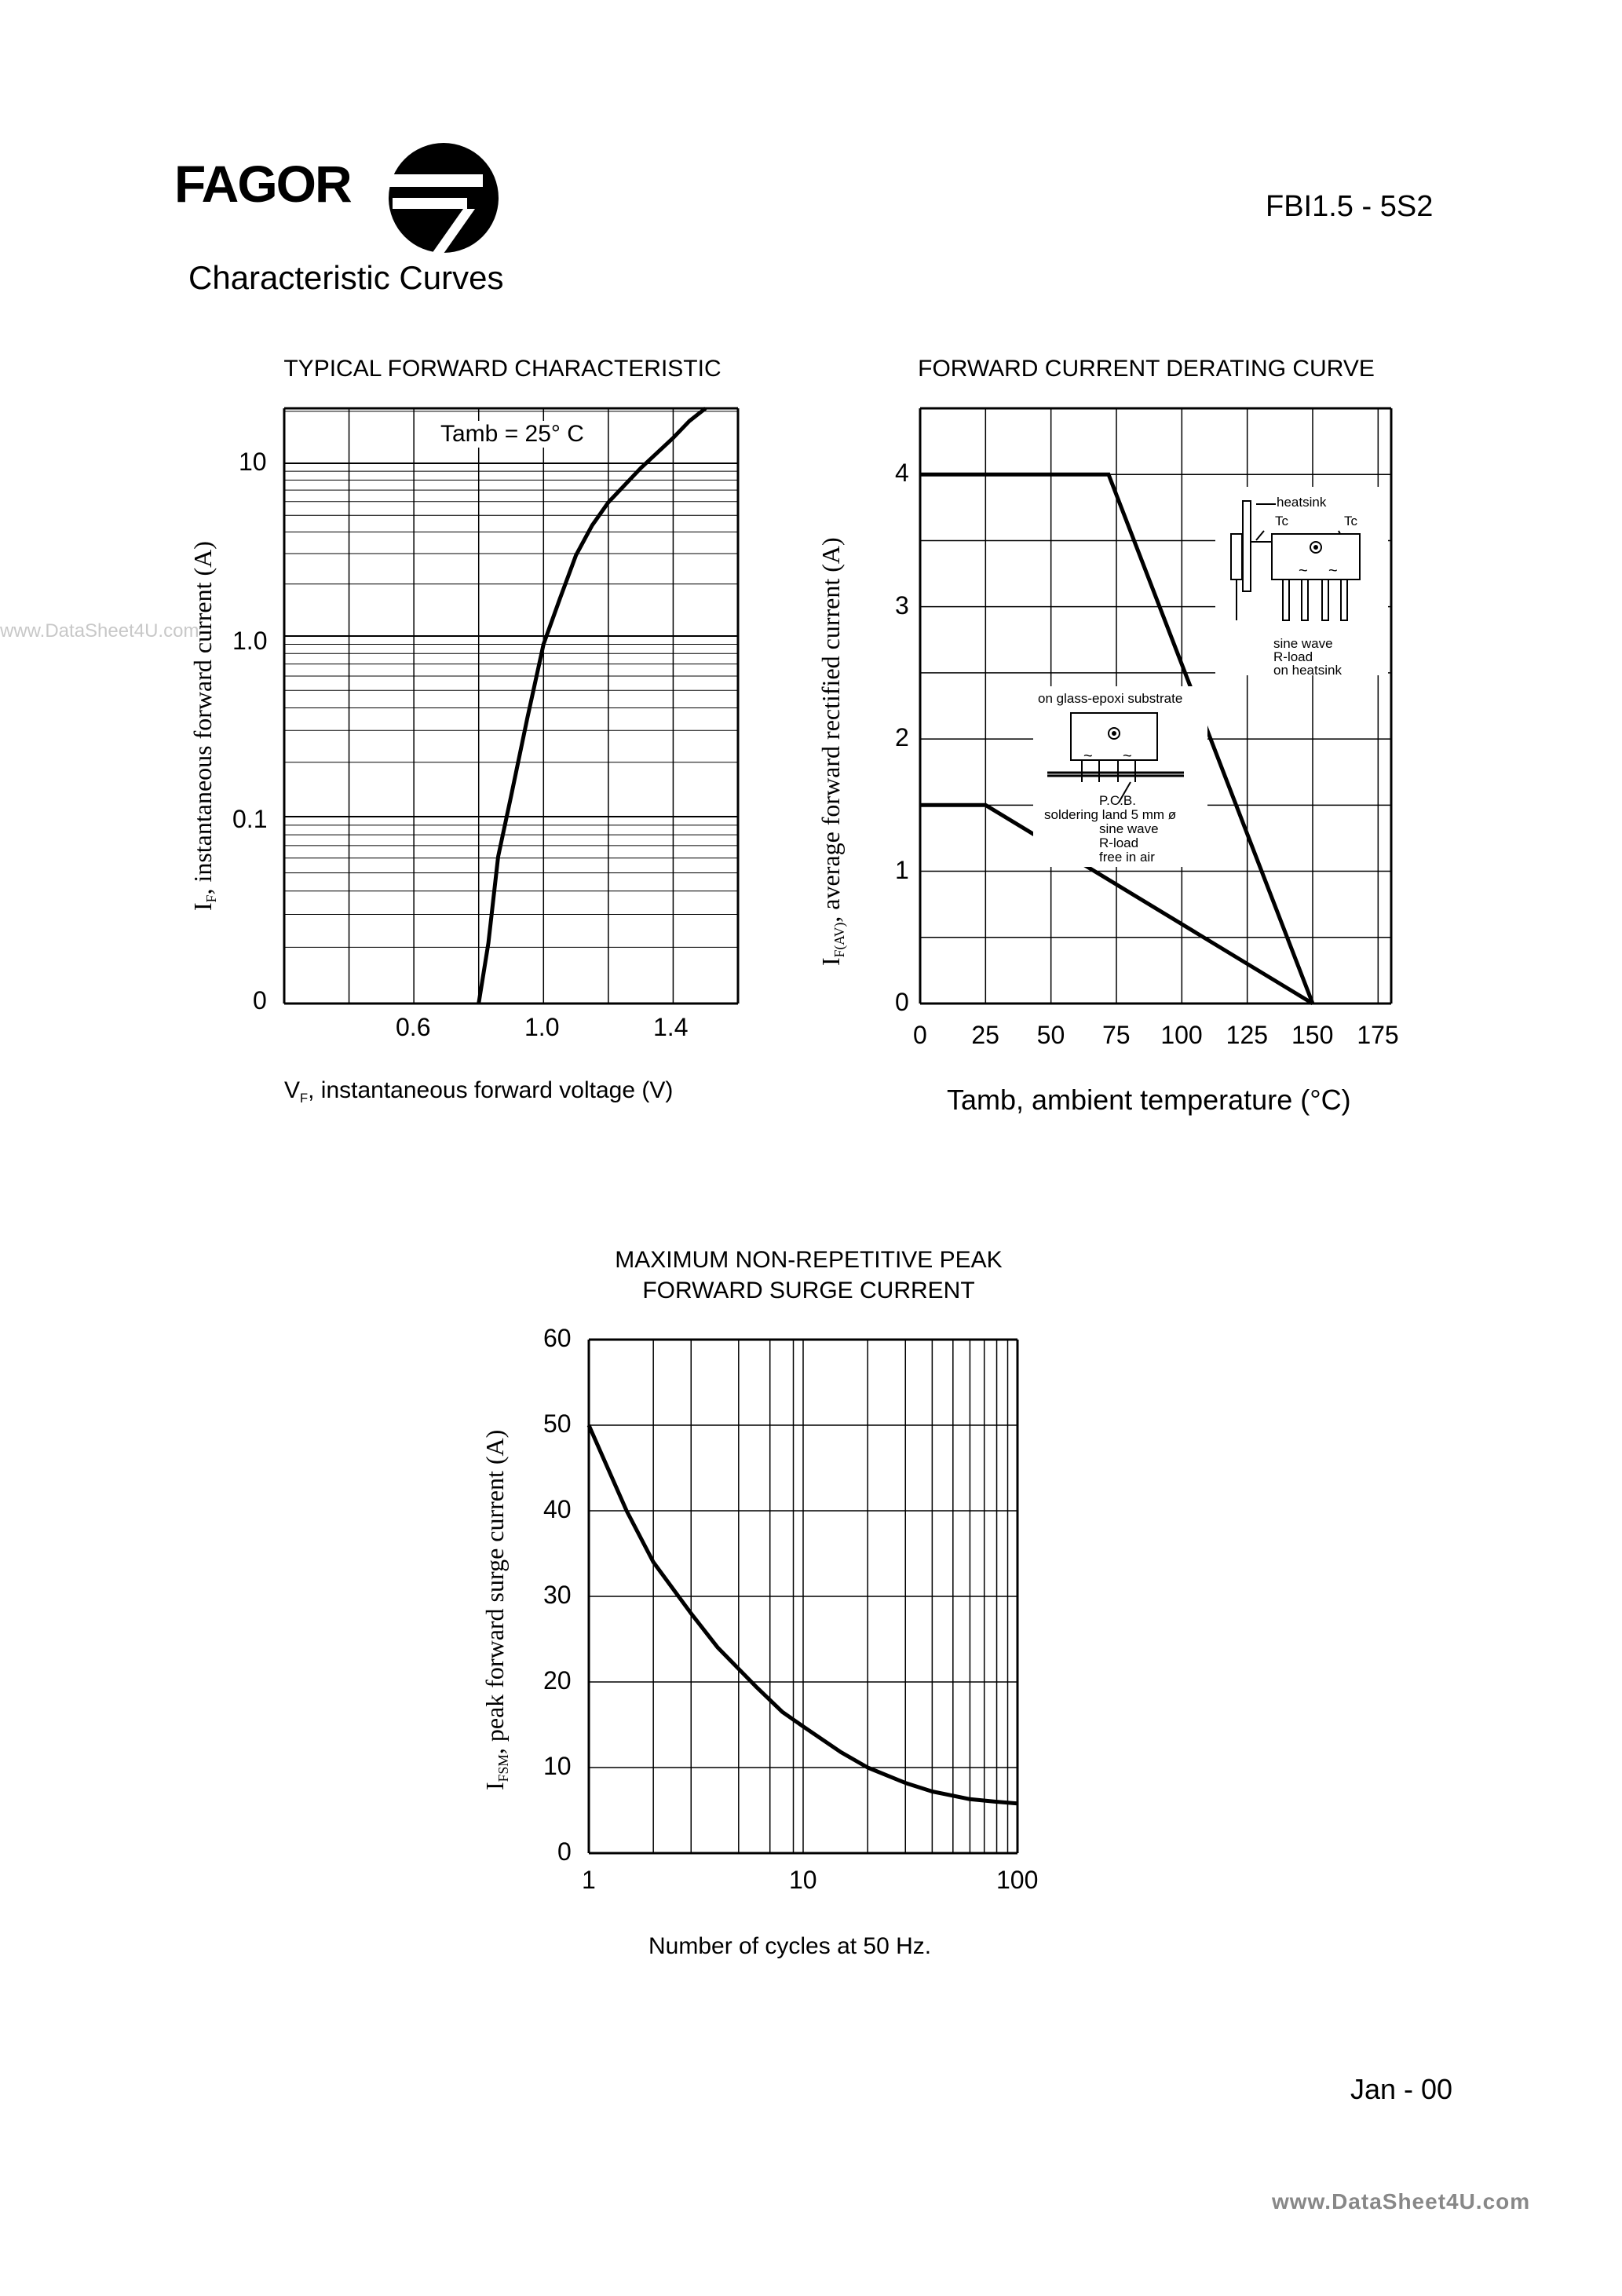  I want to click on chart3-xtick-10: 10, so click(803, 1880).